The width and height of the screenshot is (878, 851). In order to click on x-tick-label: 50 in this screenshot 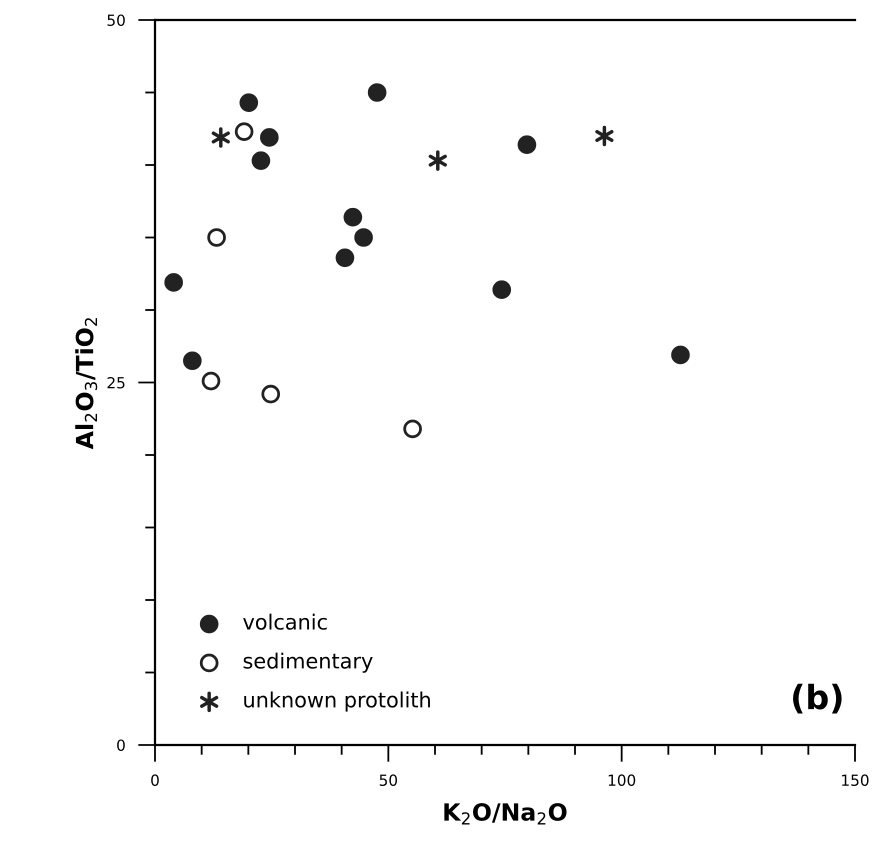, I will do `click(389, 780)`.